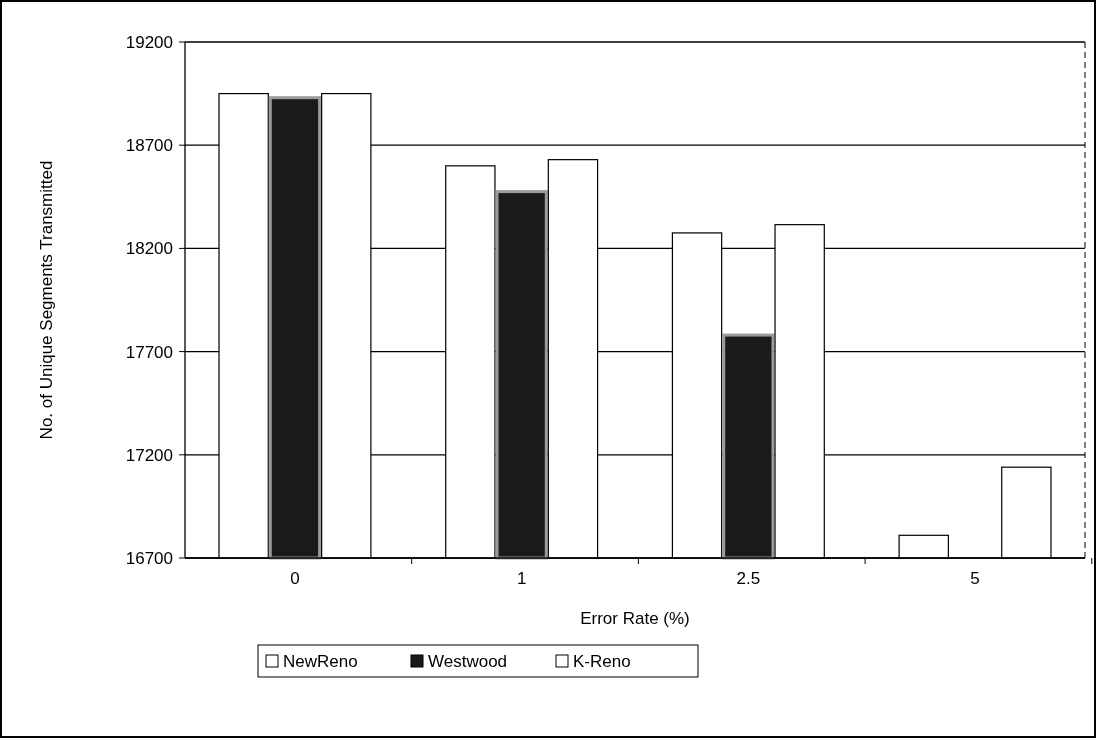  What do you see at coordinates (602, 661) in the screenshot?
I see `legend-label: K-Reno` at bounding box center [602, 661].